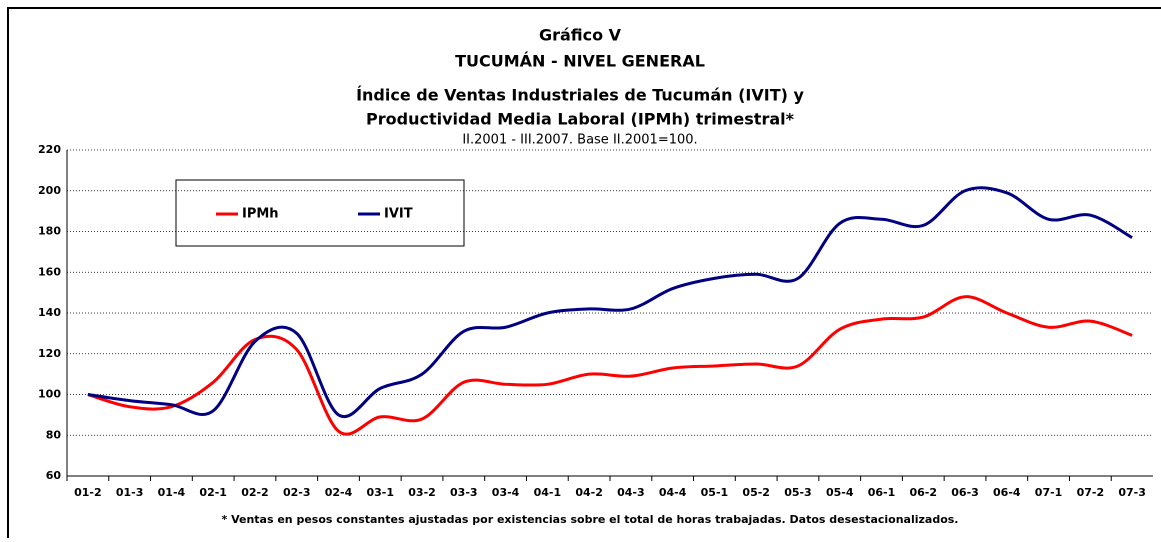 Image resolution: width=1161 pixels, height=542 pixels. What do you see at coordinates (49, 353) in the screenshot?
I see `y-tick-label: 120` at bounding box center [49, 353].